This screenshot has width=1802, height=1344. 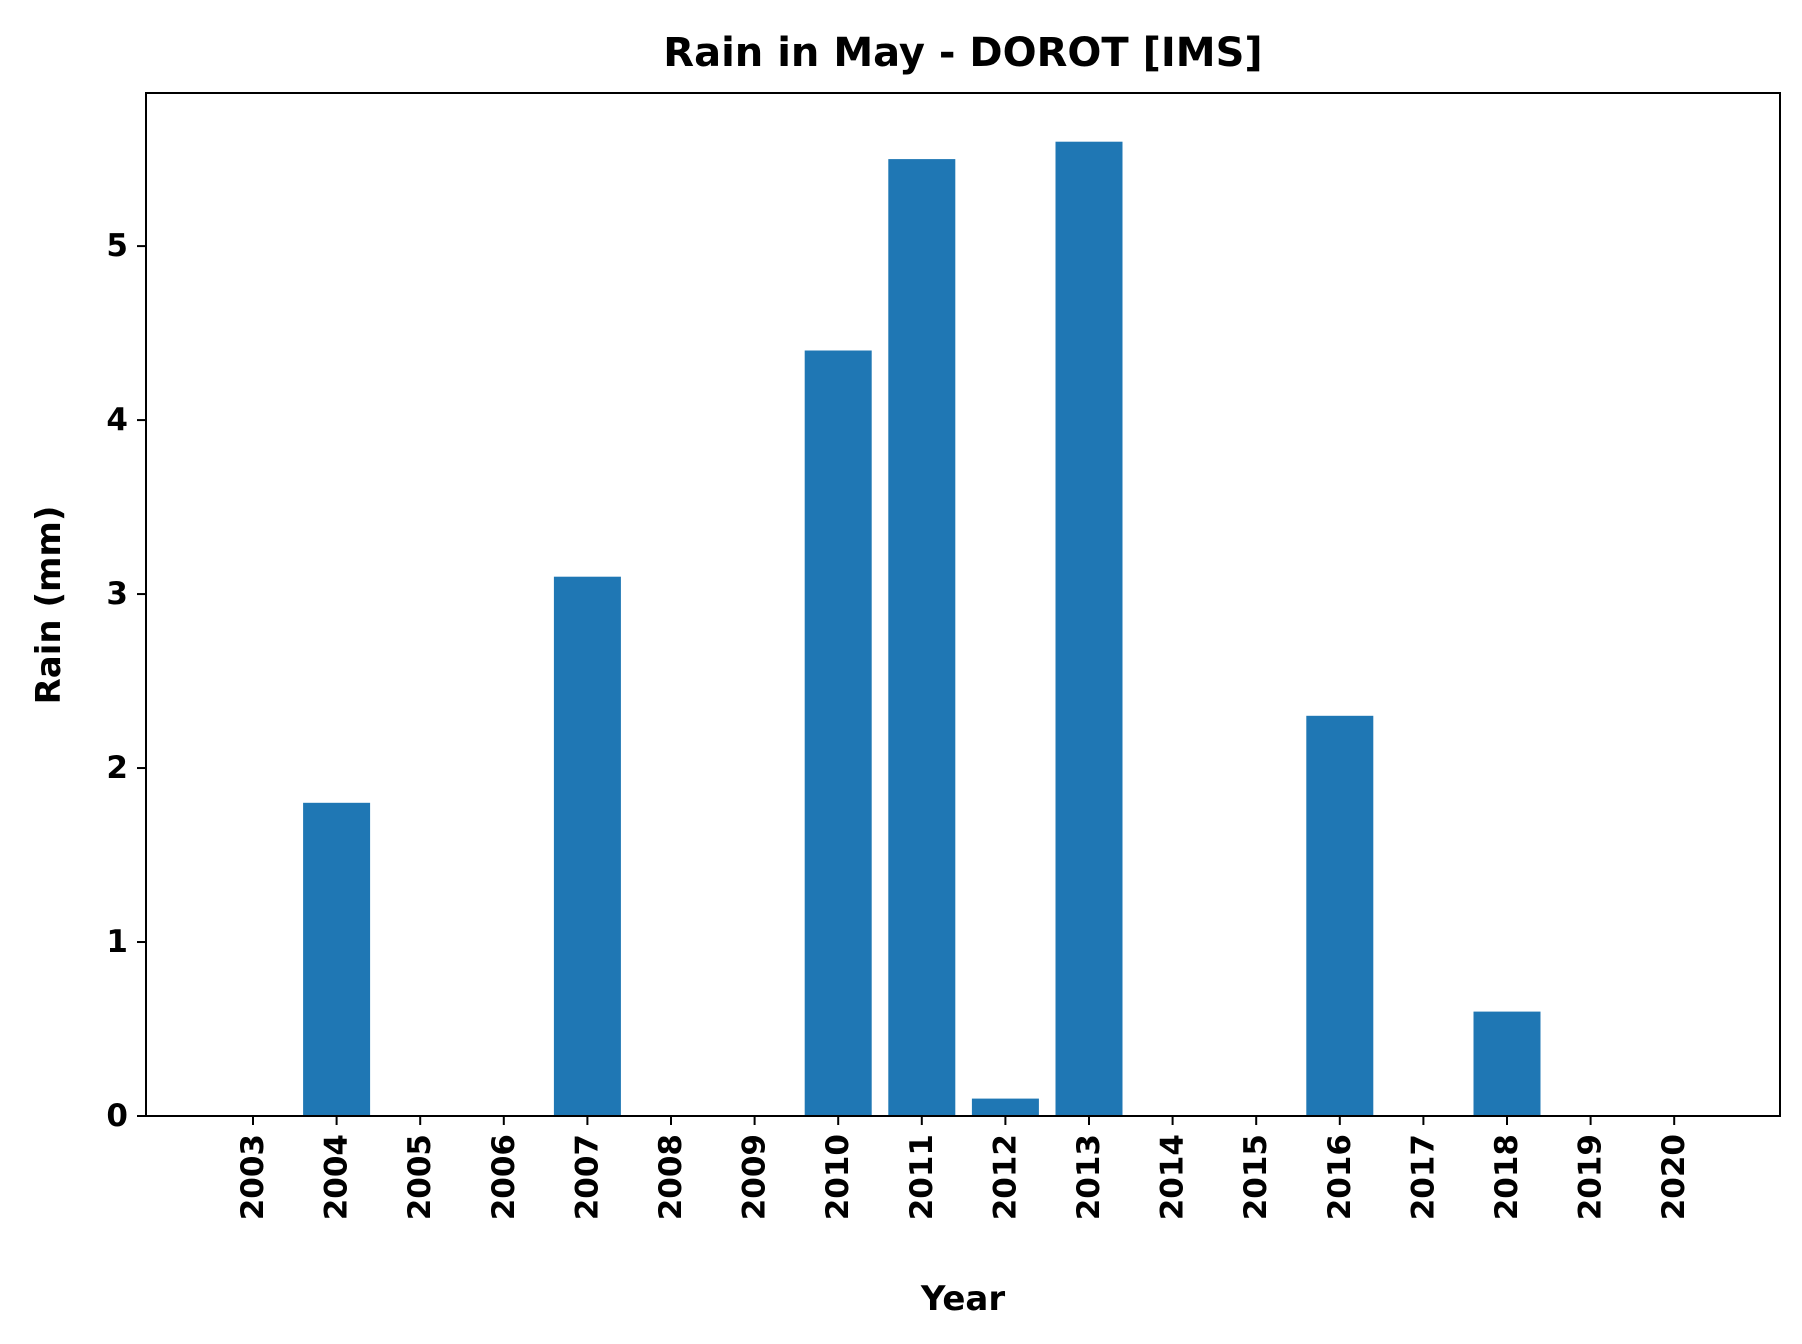 What do you see at coordinates (1591, 1177) in the screenshot?
I see `x-tick-label: 2019` at bounding box center [1591, 1177].